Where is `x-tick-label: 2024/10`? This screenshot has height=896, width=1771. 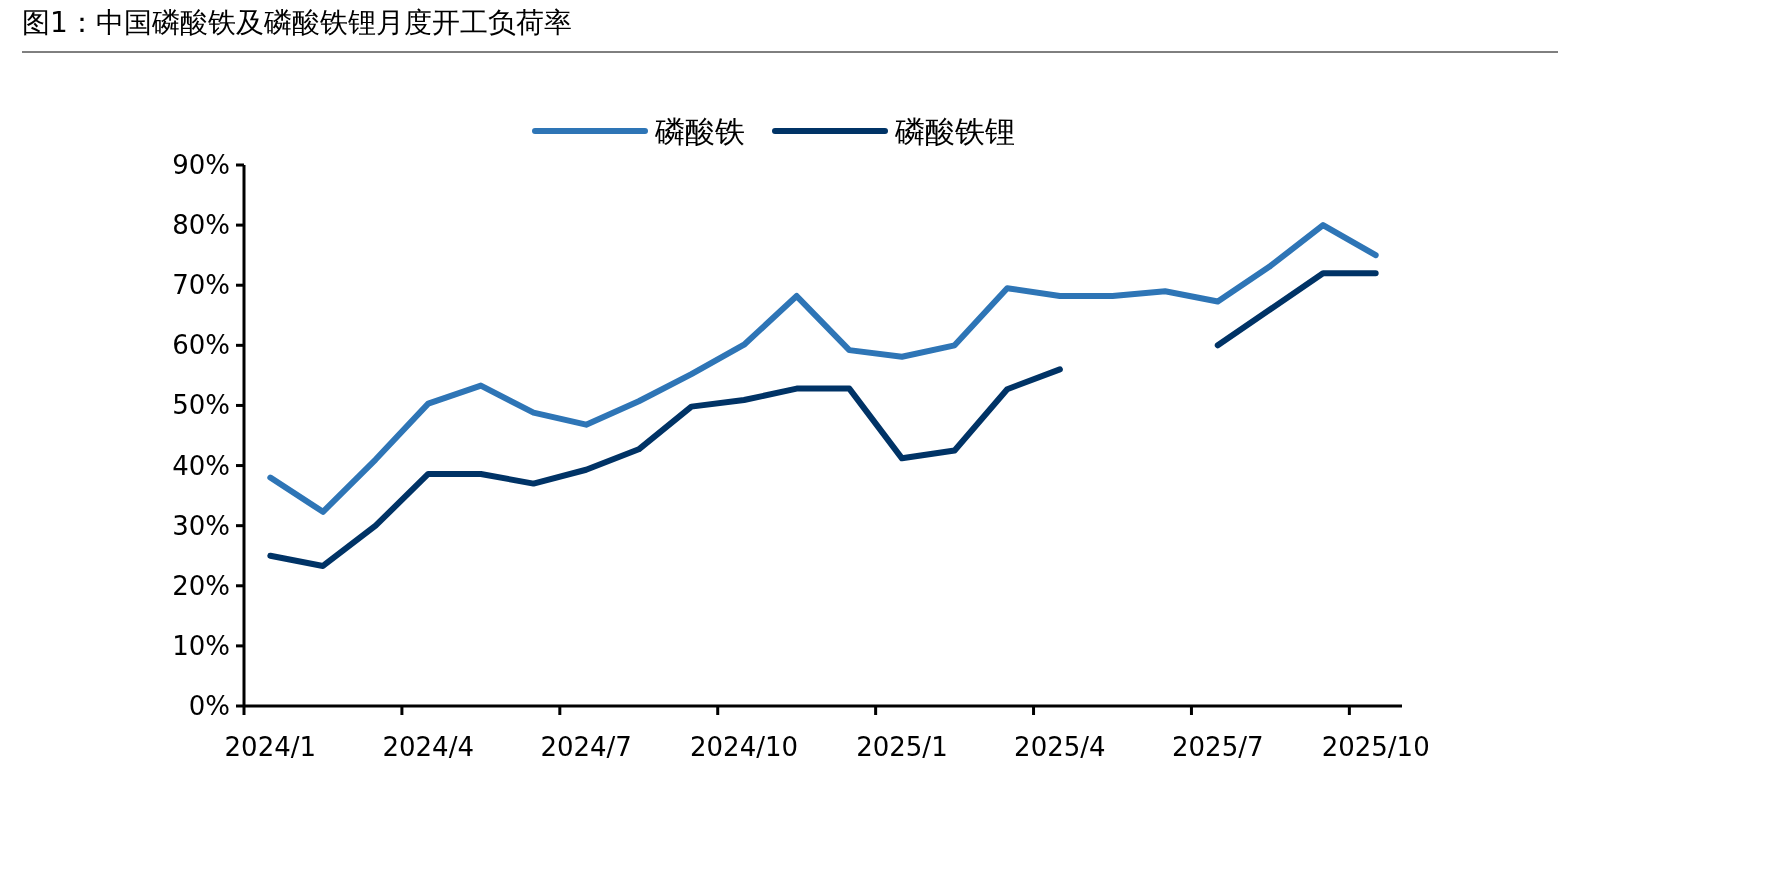 x-tick-label: 2024/10 is located at coordinates (744, 747).